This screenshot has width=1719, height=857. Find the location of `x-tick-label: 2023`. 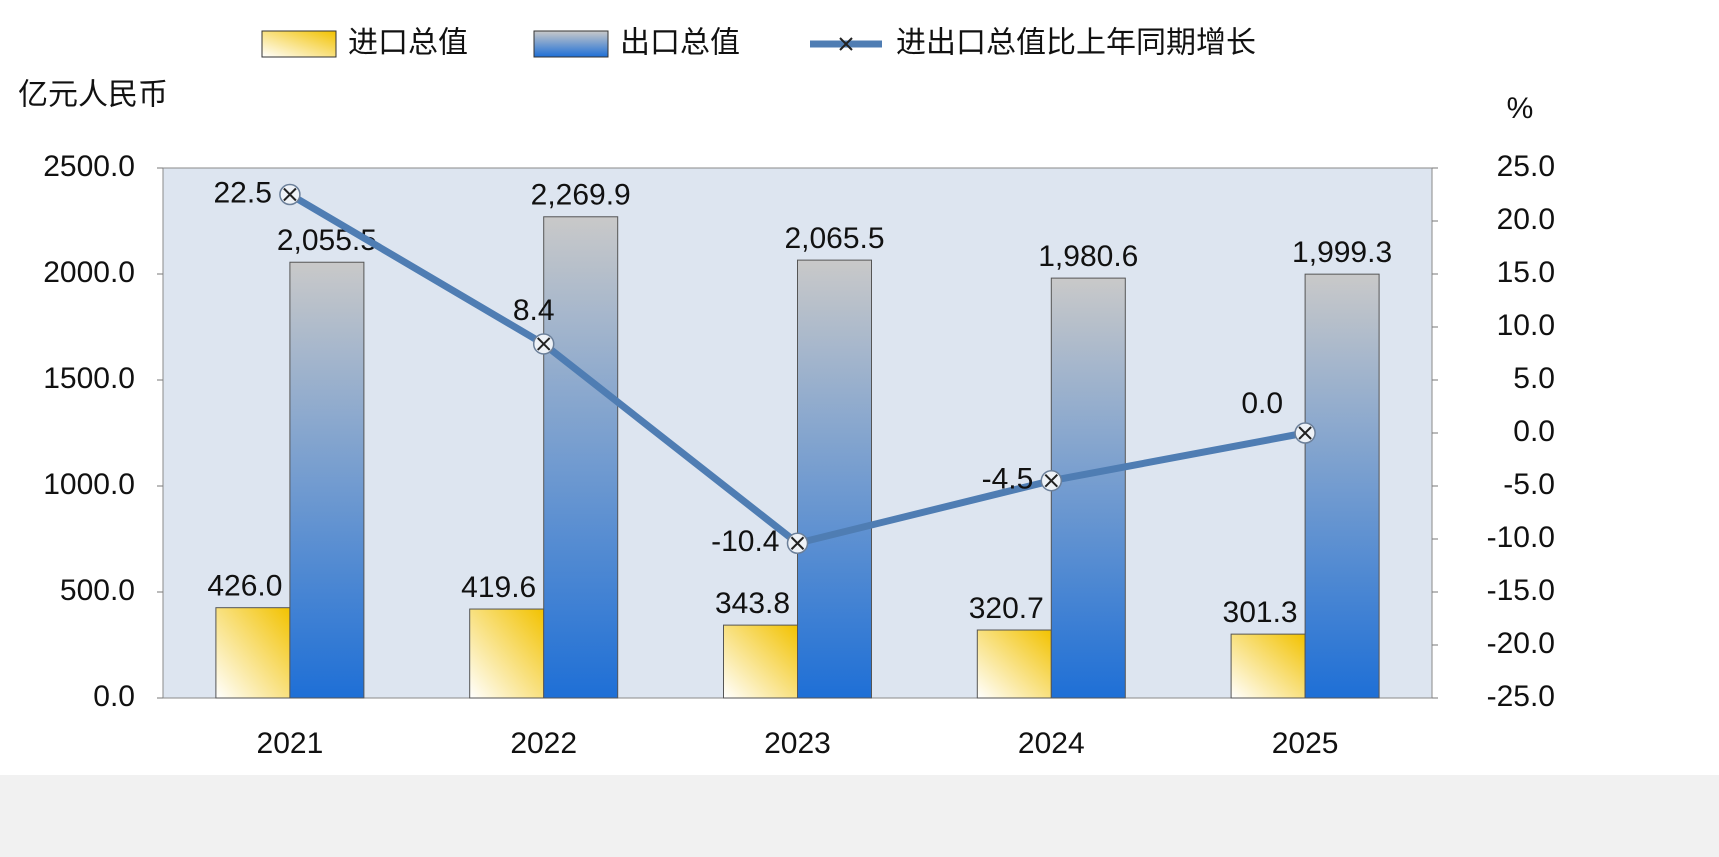

x-tick-label: 2023 is located at coordinates (797, 743).